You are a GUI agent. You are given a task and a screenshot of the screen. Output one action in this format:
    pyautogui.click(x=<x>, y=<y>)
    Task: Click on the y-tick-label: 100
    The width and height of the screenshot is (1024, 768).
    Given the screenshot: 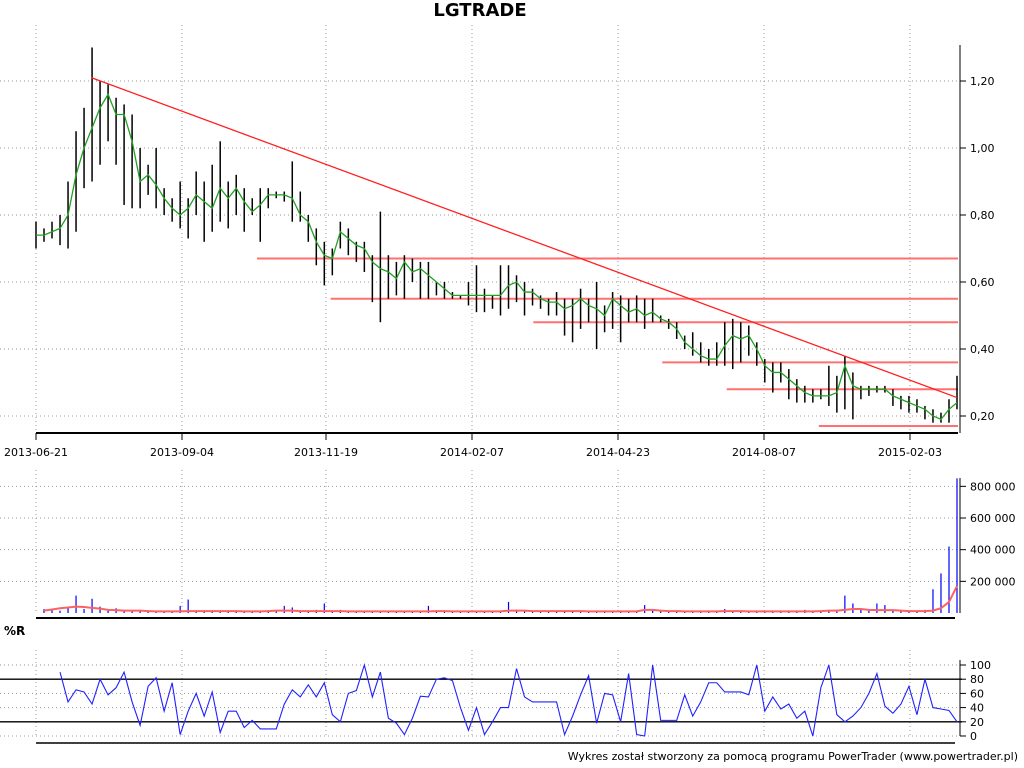 What is the action you would take?
    pyautogui.click(x=980, y=665)
    